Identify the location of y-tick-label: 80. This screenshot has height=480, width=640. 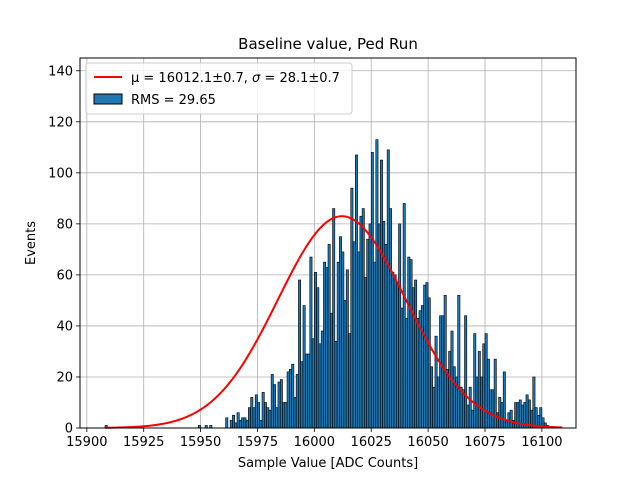
(64, 224).